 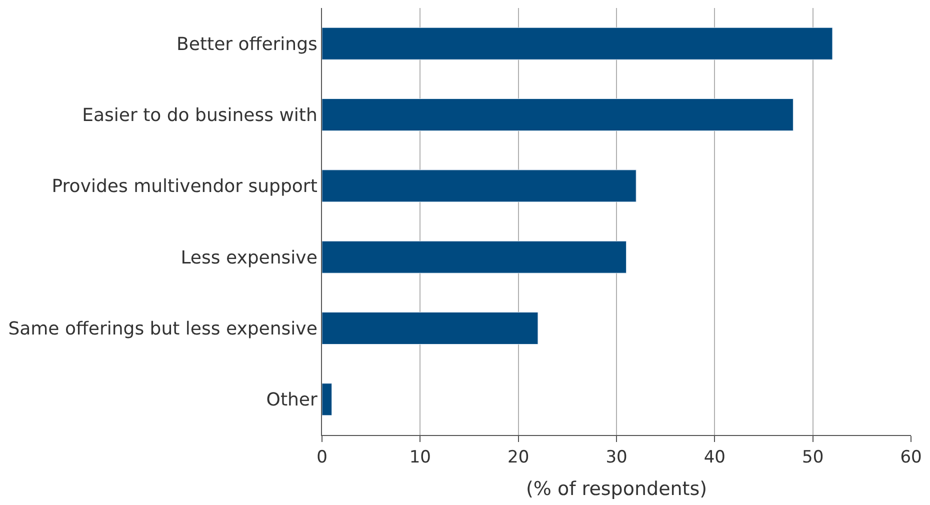 I want to click on y-tick-label: Same offerings but less expensive, so click(x=163, y=329).